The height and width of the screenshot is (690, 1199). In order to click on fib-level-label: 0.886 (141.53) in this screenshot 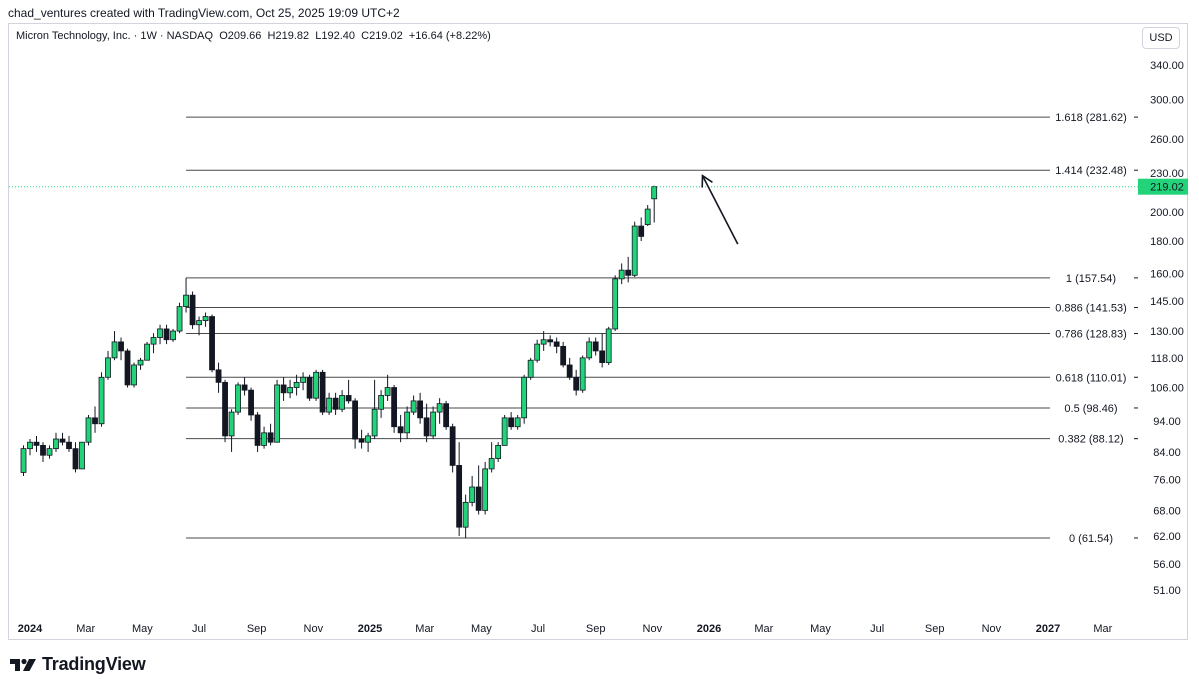, I will do `click(1091, 309)`.